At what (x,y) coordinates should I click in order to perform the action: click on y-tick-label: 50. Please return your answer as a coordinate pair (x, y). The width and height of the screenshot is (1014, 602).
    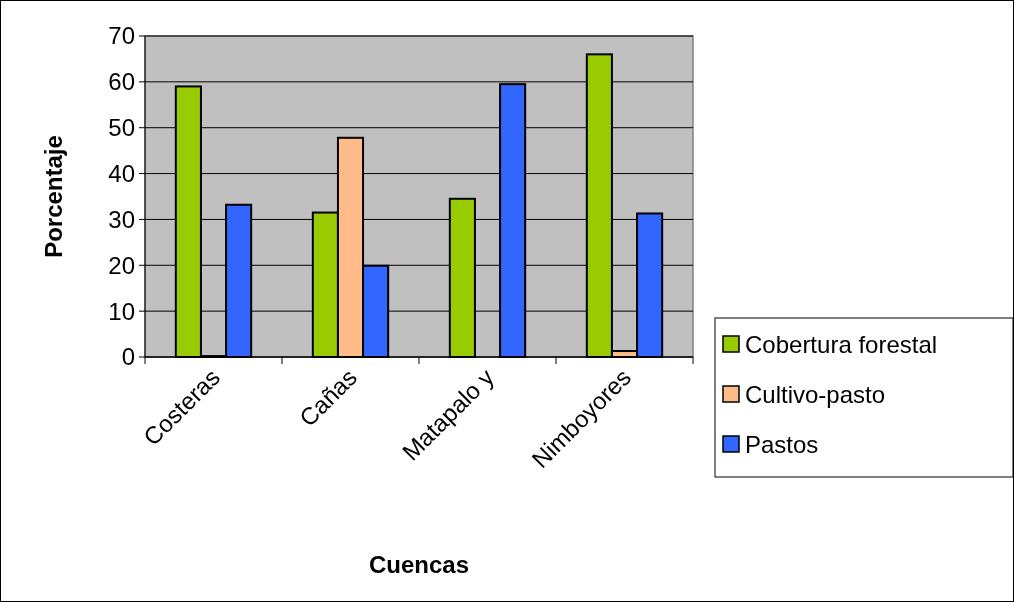
    Looking at the image, I should click on (121, 128).